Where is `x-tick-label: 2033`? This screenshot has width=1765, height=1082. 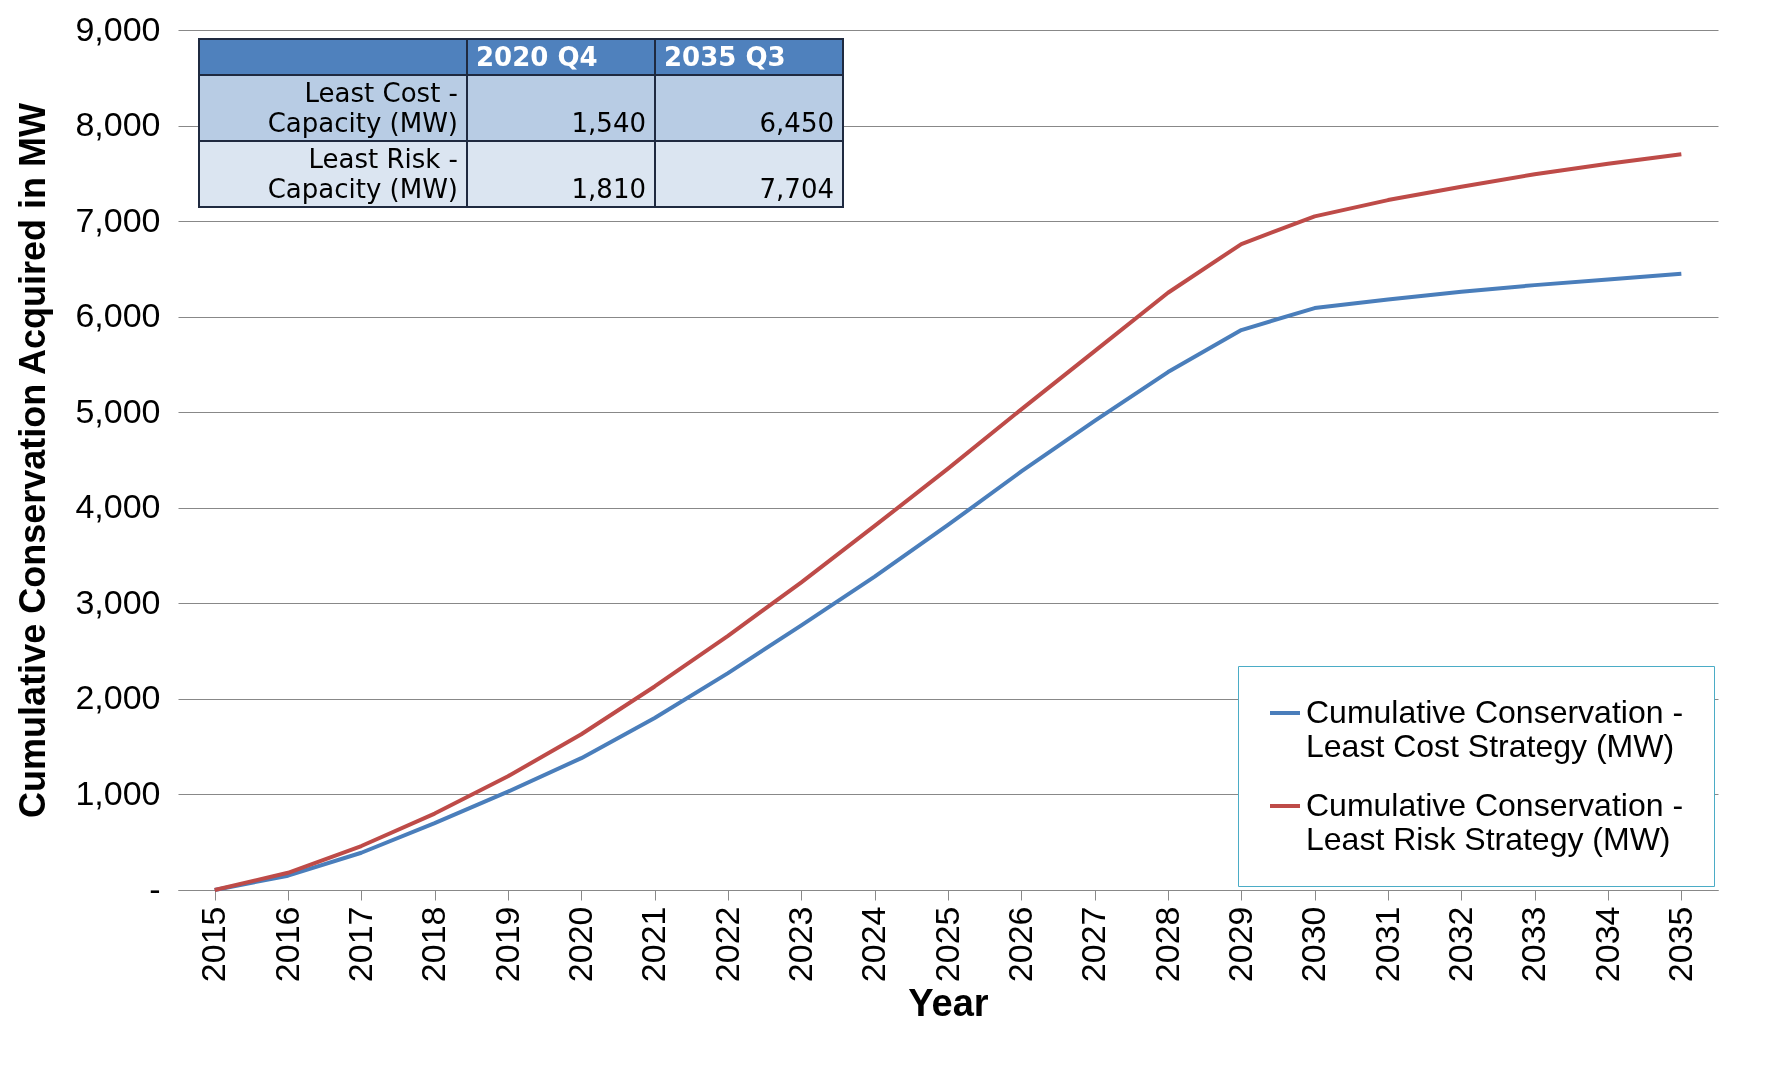
x-tick-label: 2033 is located at coordinates (1533, 944).